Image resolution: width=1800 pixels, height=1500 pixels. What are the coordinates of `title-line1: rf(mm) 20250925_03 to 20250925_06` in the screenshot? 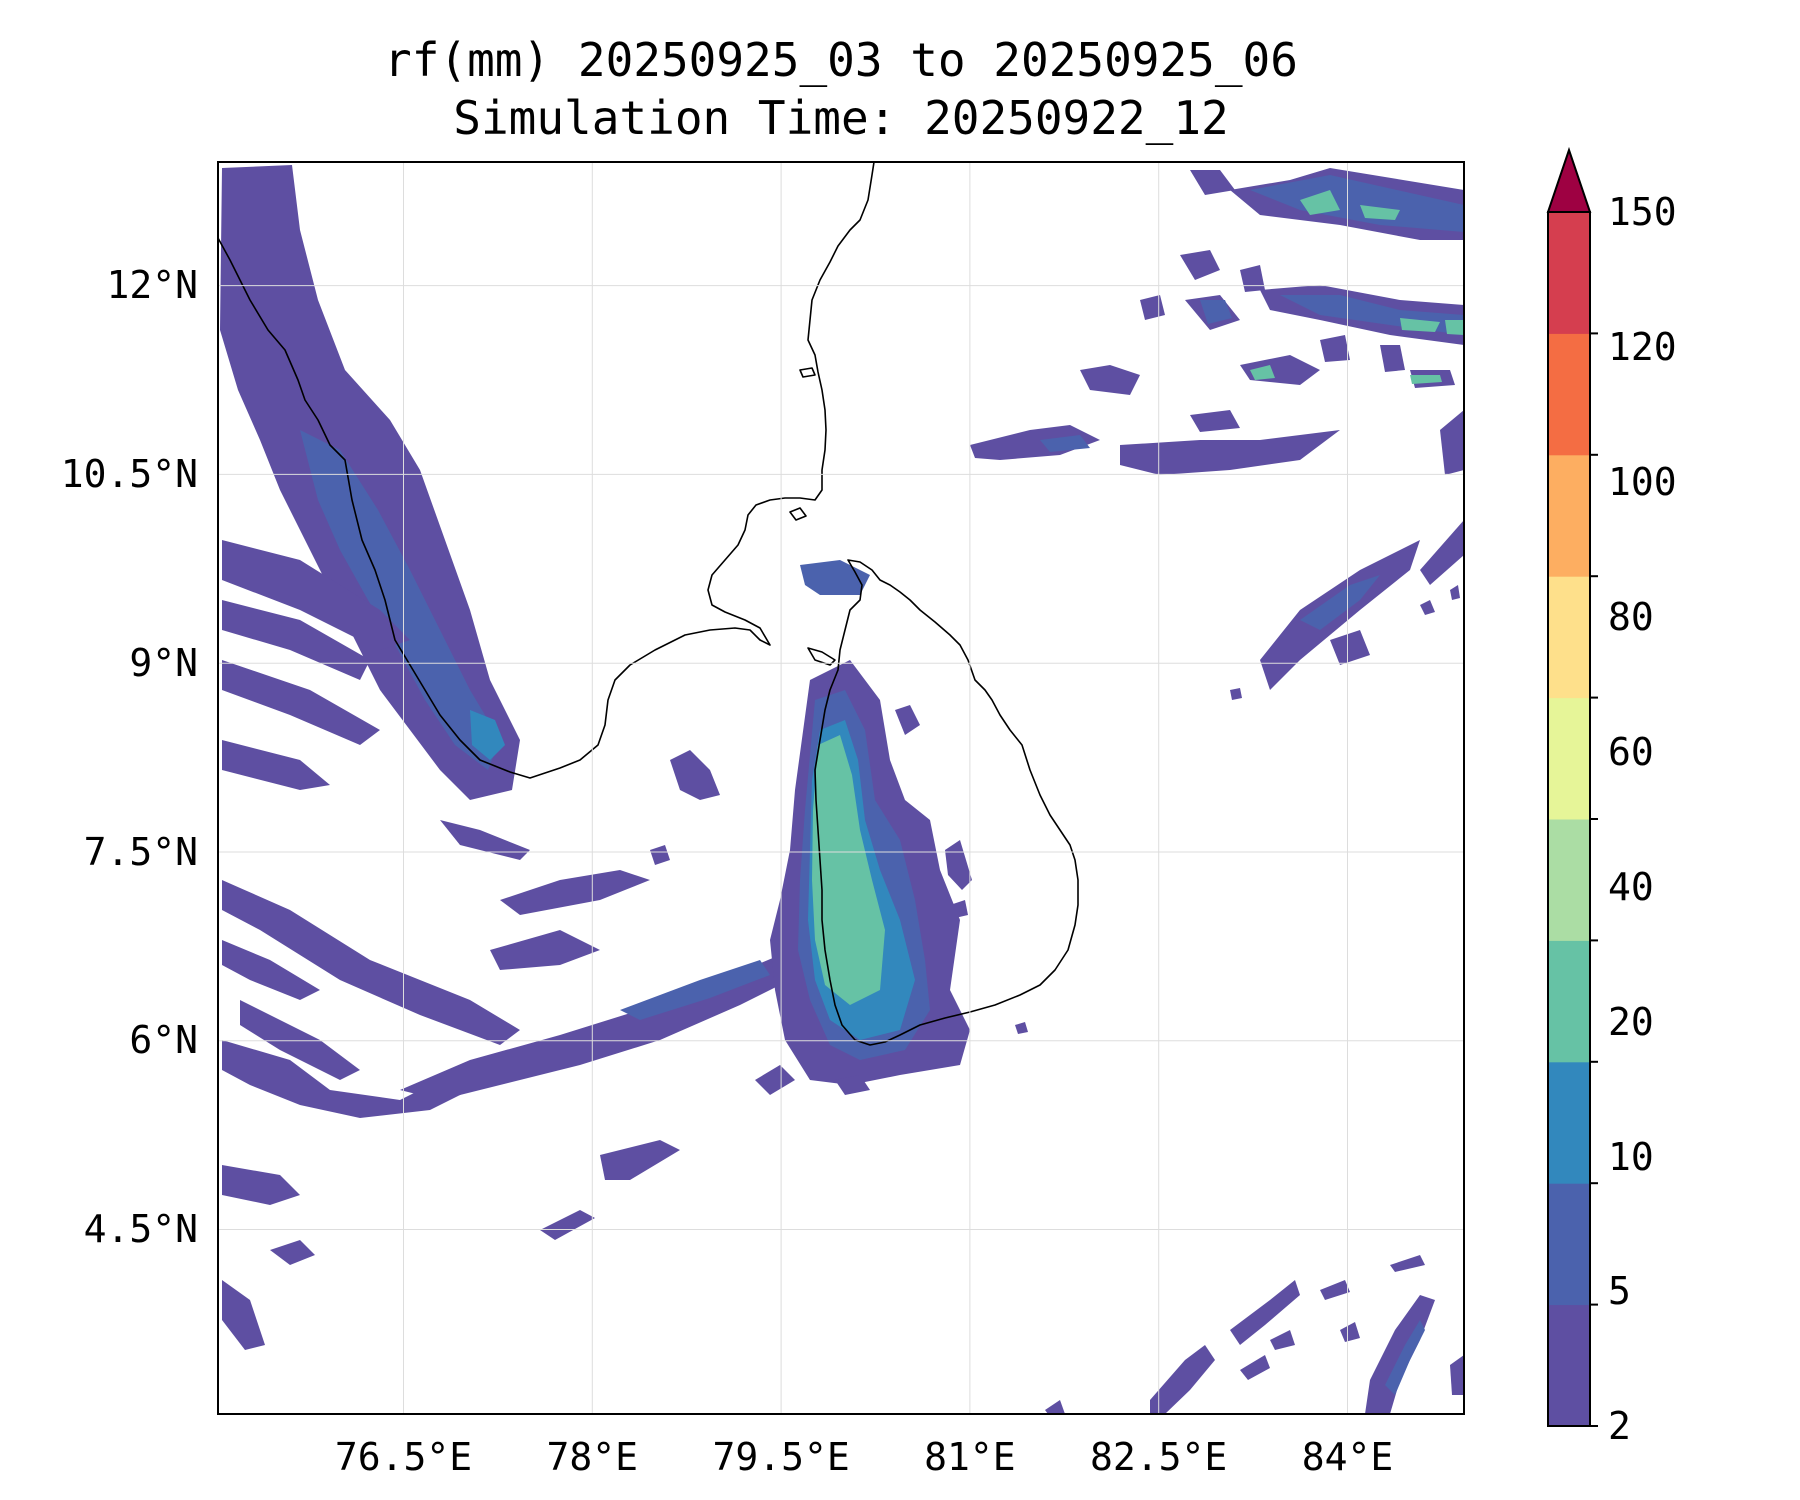 It's located at (841, 60).